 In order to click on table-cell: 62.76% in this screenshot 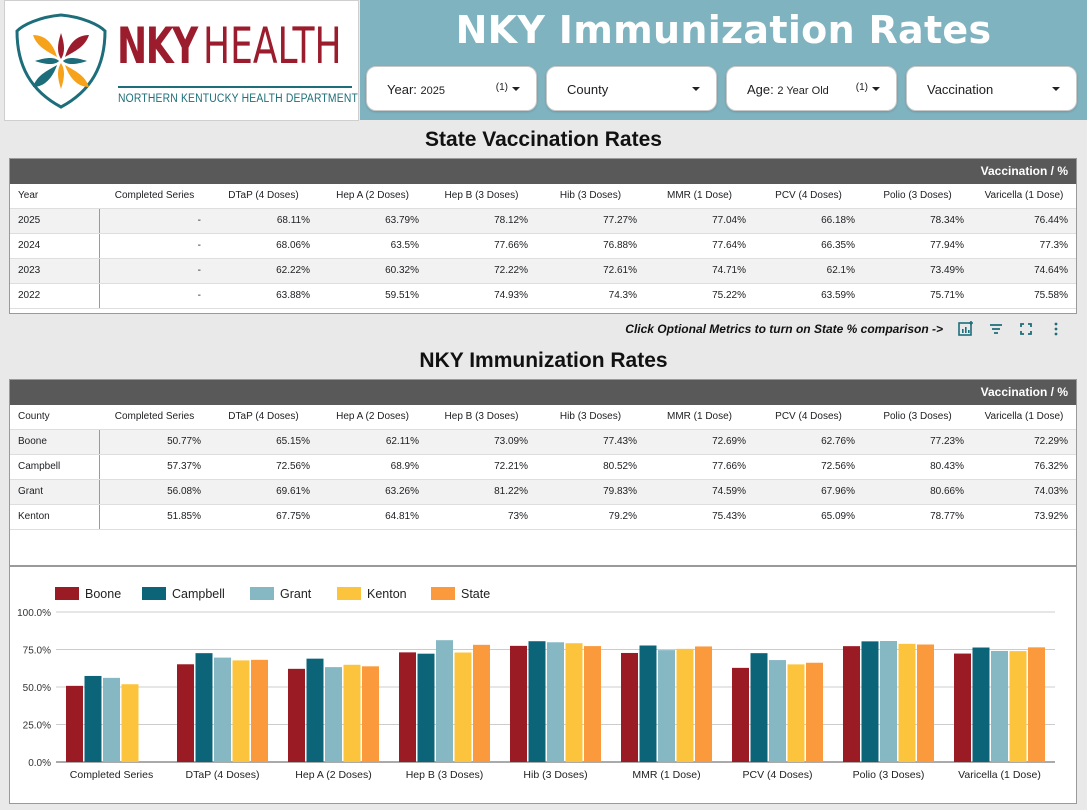, I will do `click(838, 441)`.